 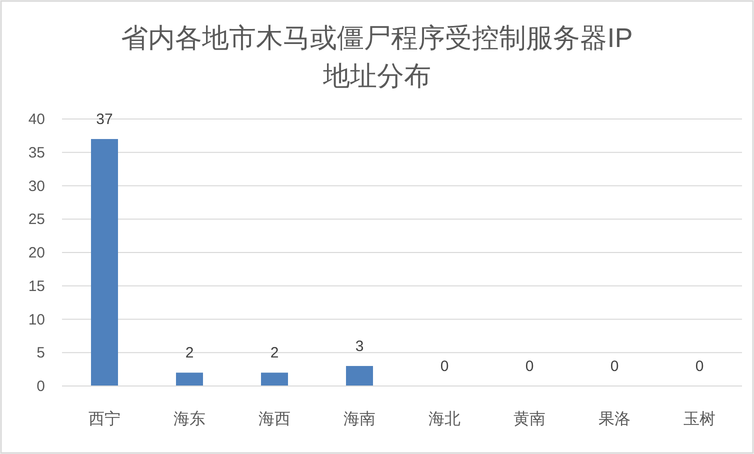 I want to click on xtick: 海西, so click(x=274, y=419).